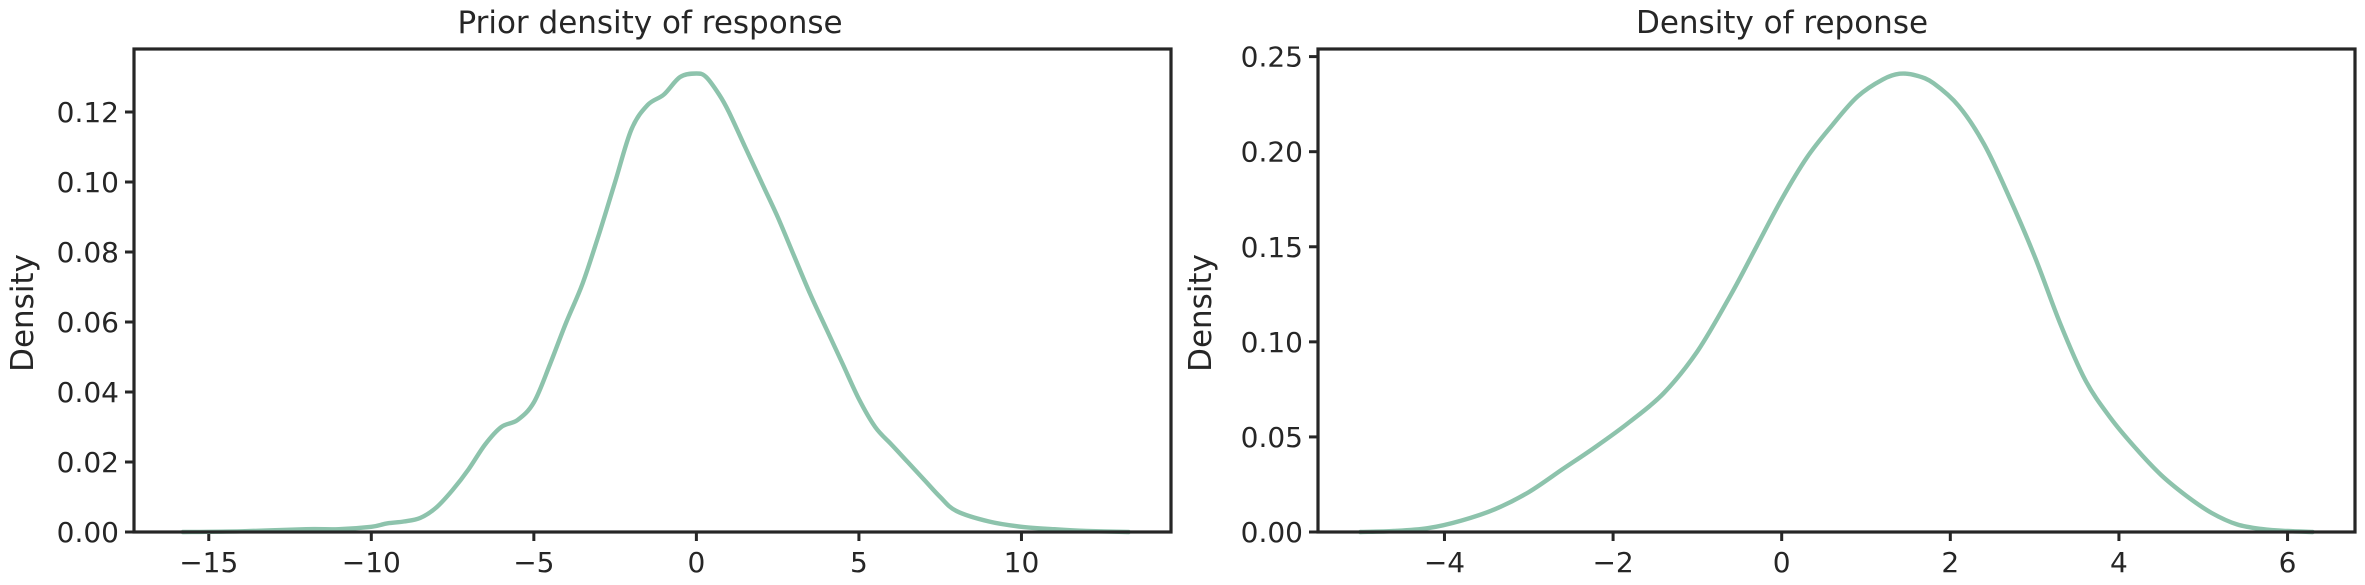 Image resolution: width=2365 pixels, height=585 pixels. Describe the element at coordinates (1272, 247) in the screenshot. I see `y-tick-label-right: 0.15` at that location.